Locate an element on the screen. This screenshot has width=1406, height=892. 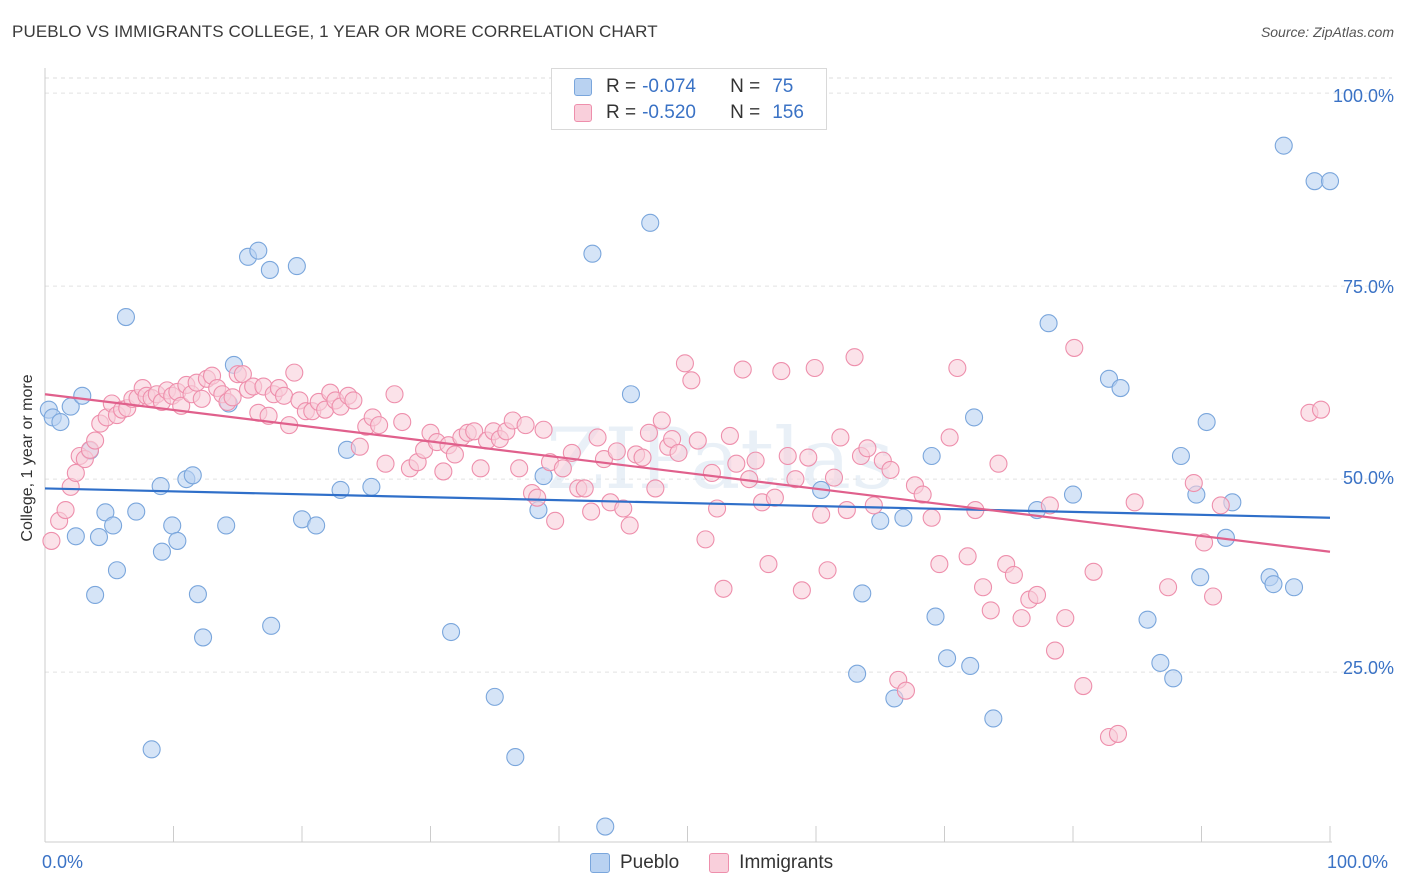
pueblo-swatch is located at coordinates (583, 87).